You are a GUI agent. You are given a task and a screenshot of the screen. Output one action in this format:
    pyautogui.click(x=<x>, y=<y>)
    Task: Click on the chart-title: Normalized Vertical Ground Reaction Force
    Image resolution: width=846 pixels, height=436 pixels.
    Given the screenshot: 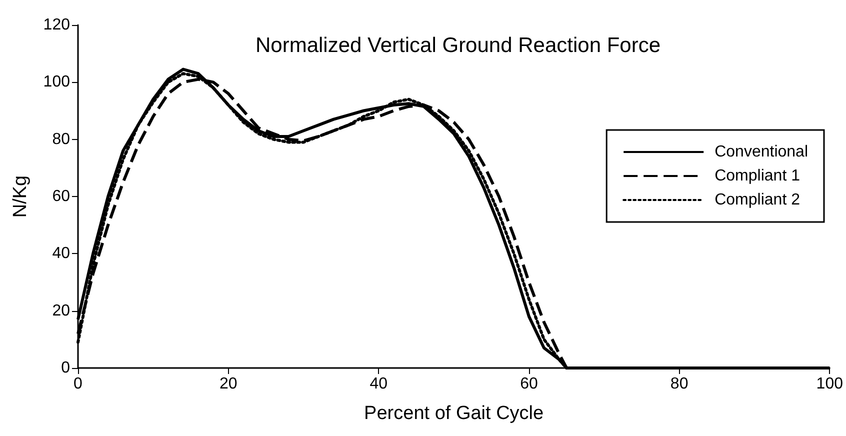 What is the action you would take?
    pyautogui.click(x=458, y=45)
    